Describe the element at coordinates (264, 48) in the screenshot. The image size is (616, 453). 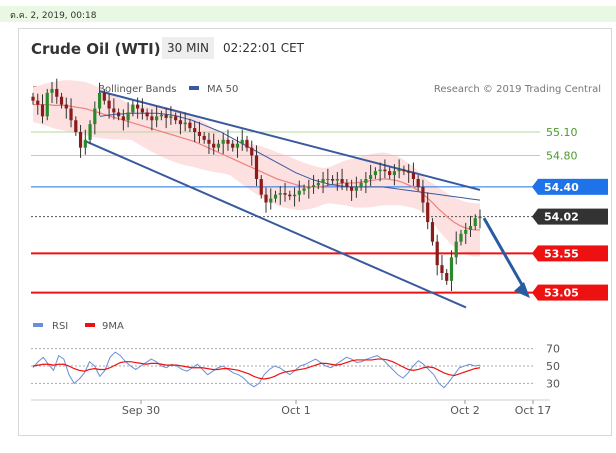
I see `time-label: 02:22:01 CET` at that location.